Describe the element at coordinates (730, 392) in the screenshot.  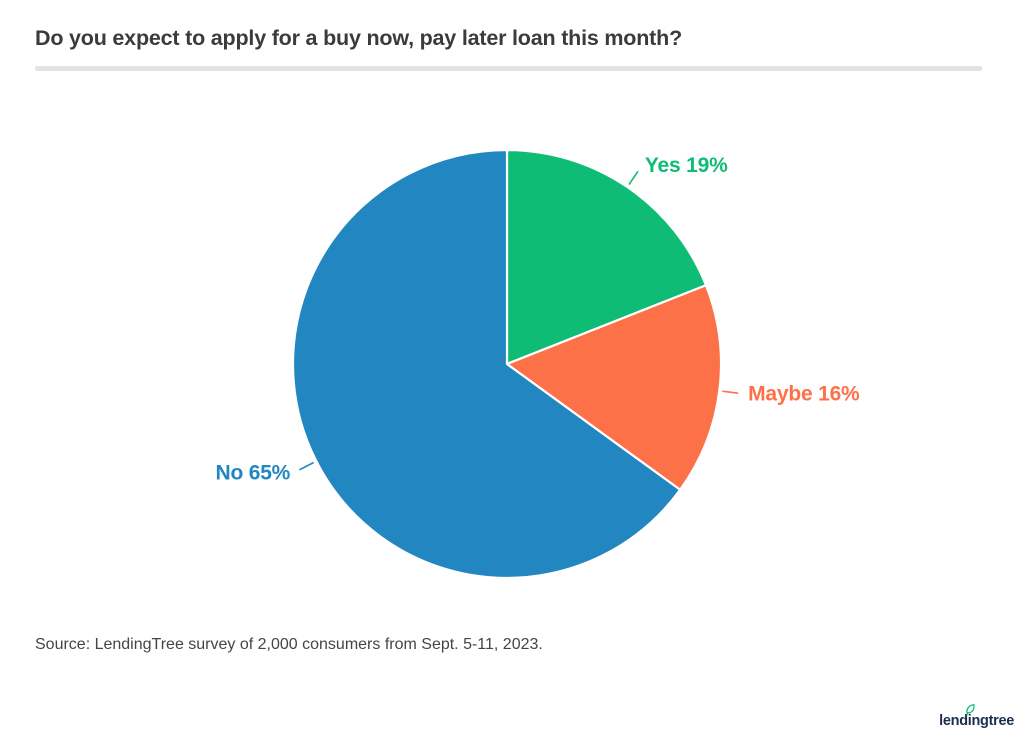
I see `slice-leader-maybe` at that location.